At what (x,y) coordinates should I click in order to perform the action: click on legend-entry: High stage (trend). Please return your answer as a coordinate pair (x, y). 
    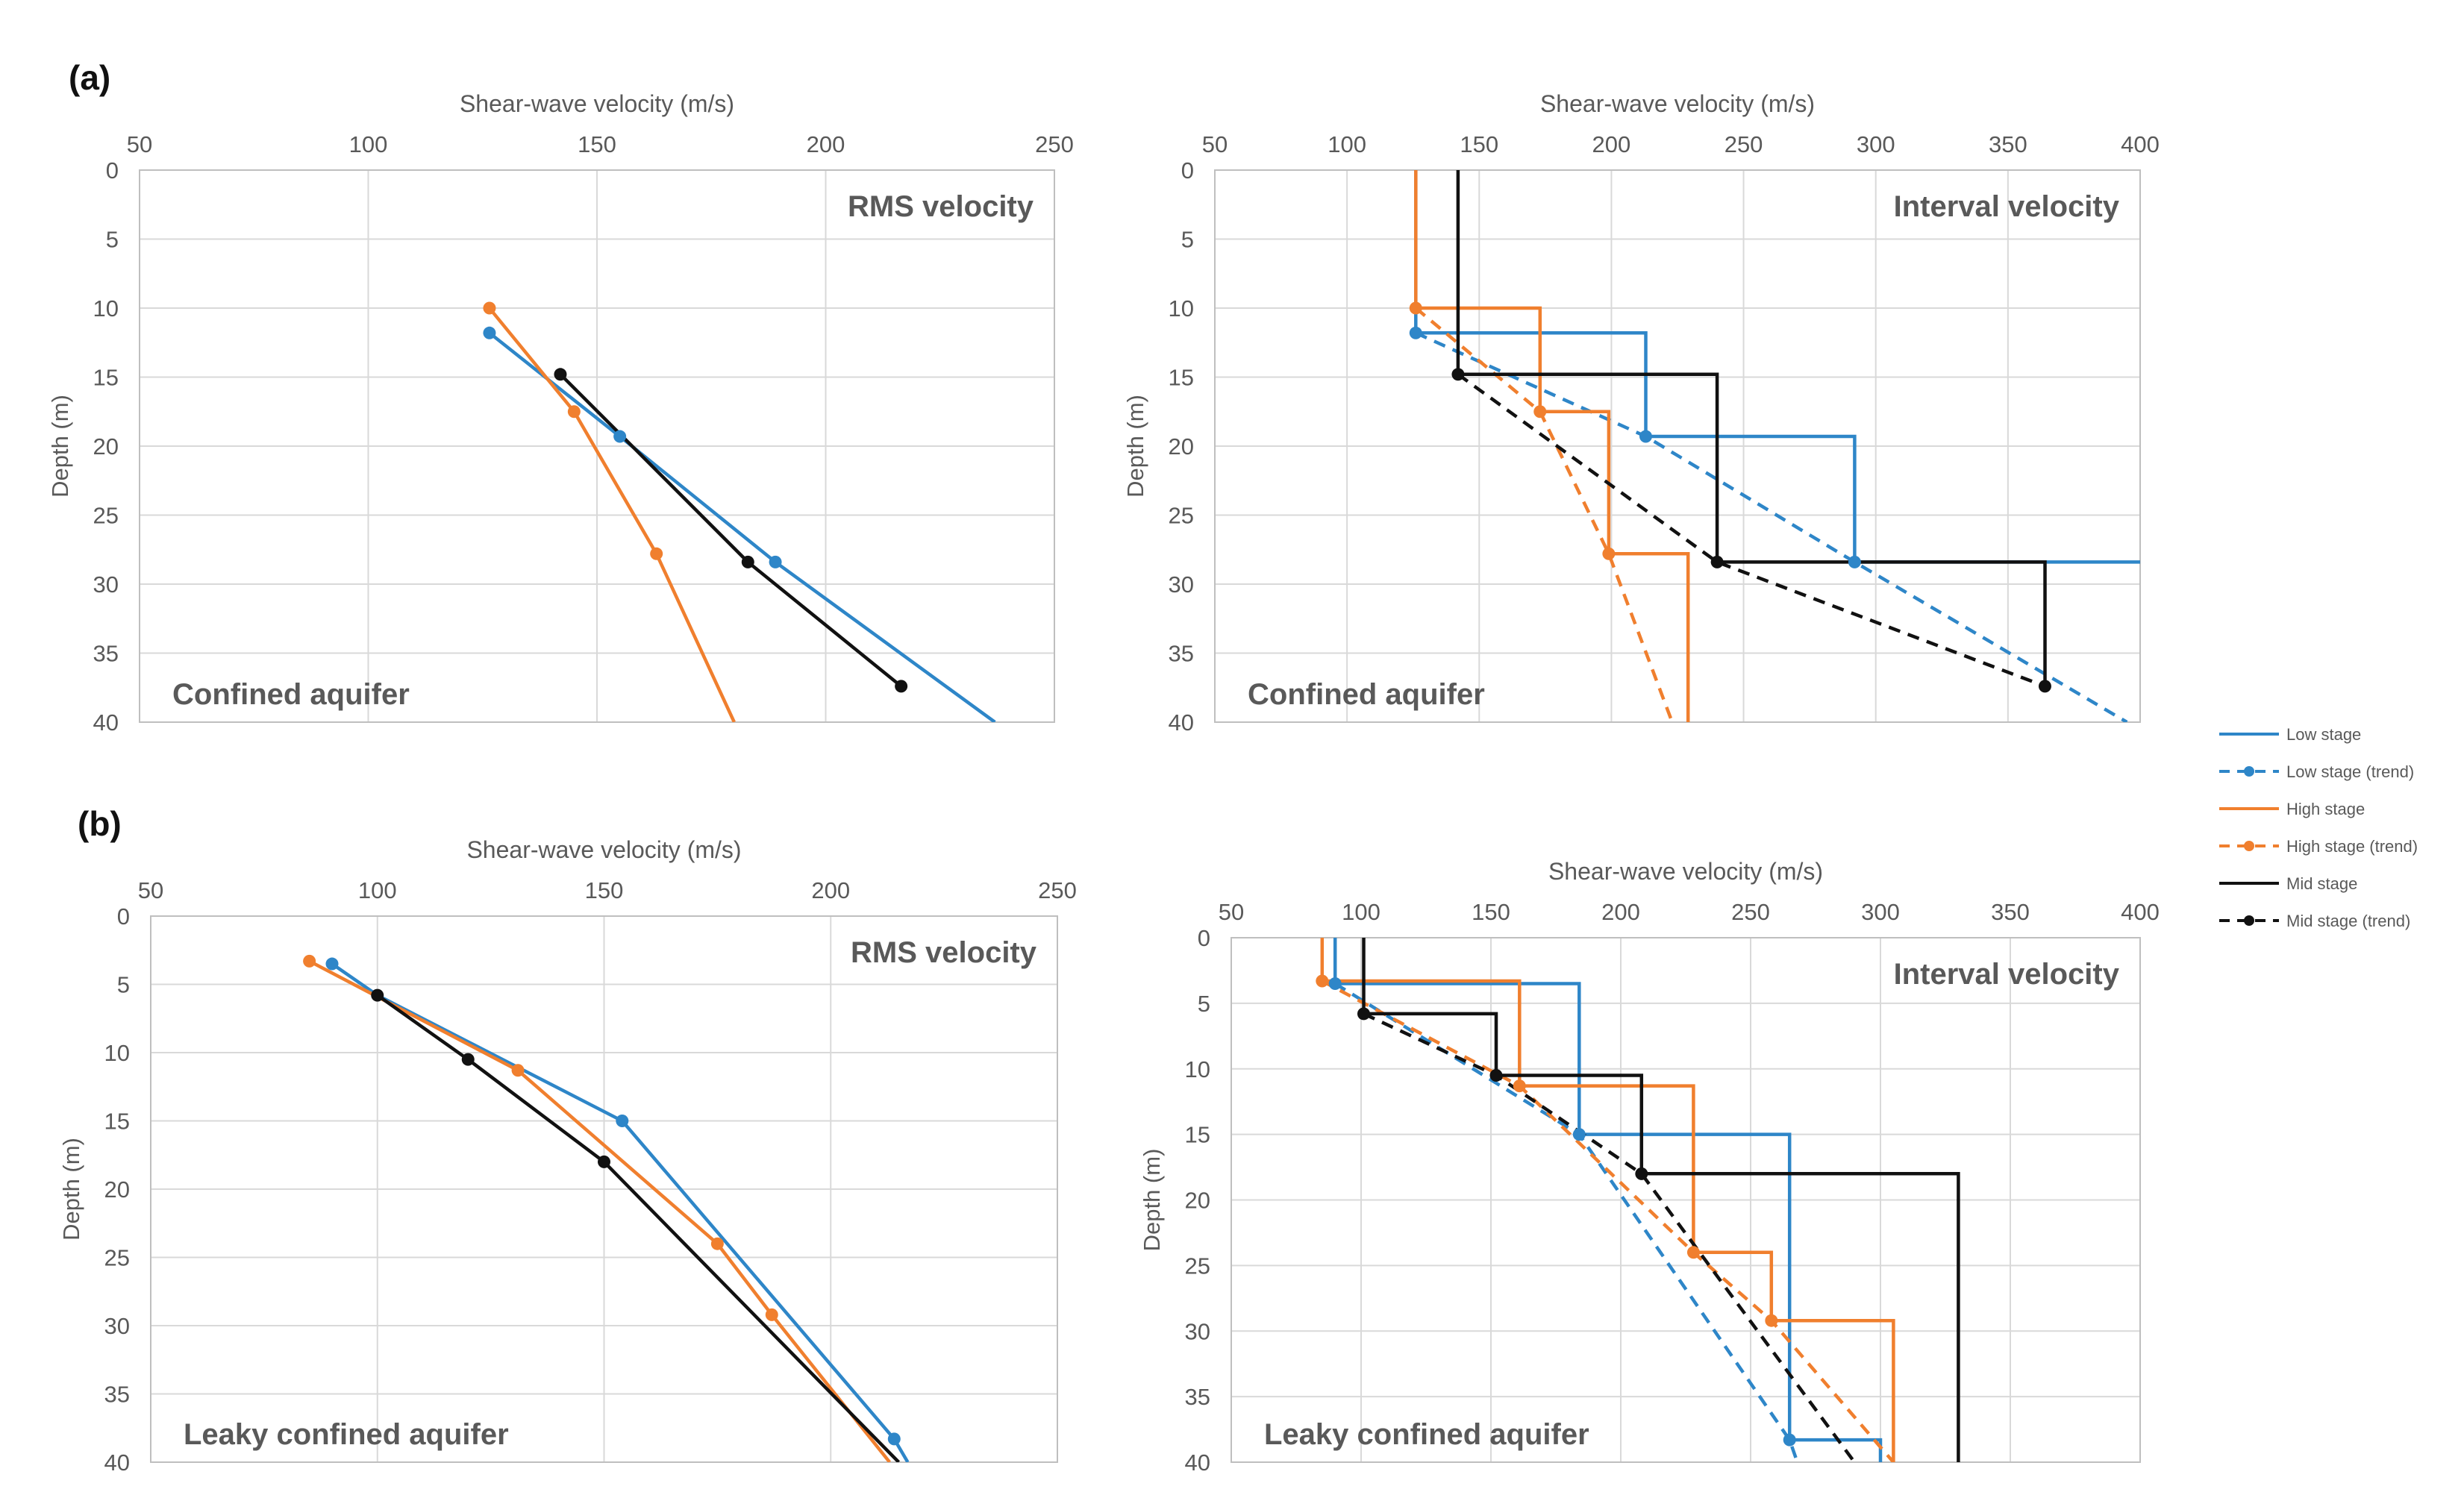
    Looking at the image, I should click on (2318, 846).